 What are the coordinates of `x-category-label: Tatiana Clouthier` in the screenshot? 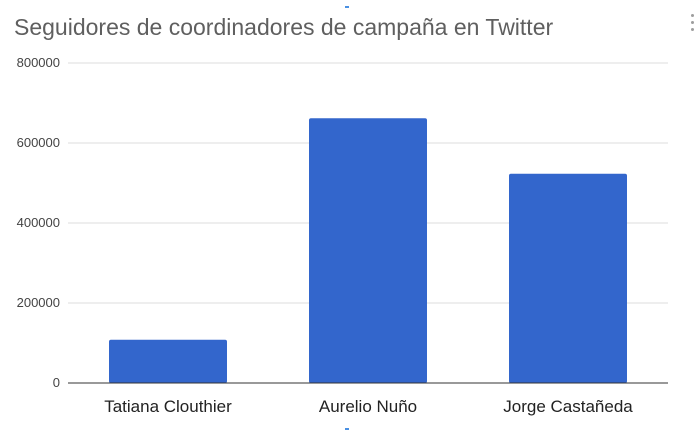 It's located at (168, 406).